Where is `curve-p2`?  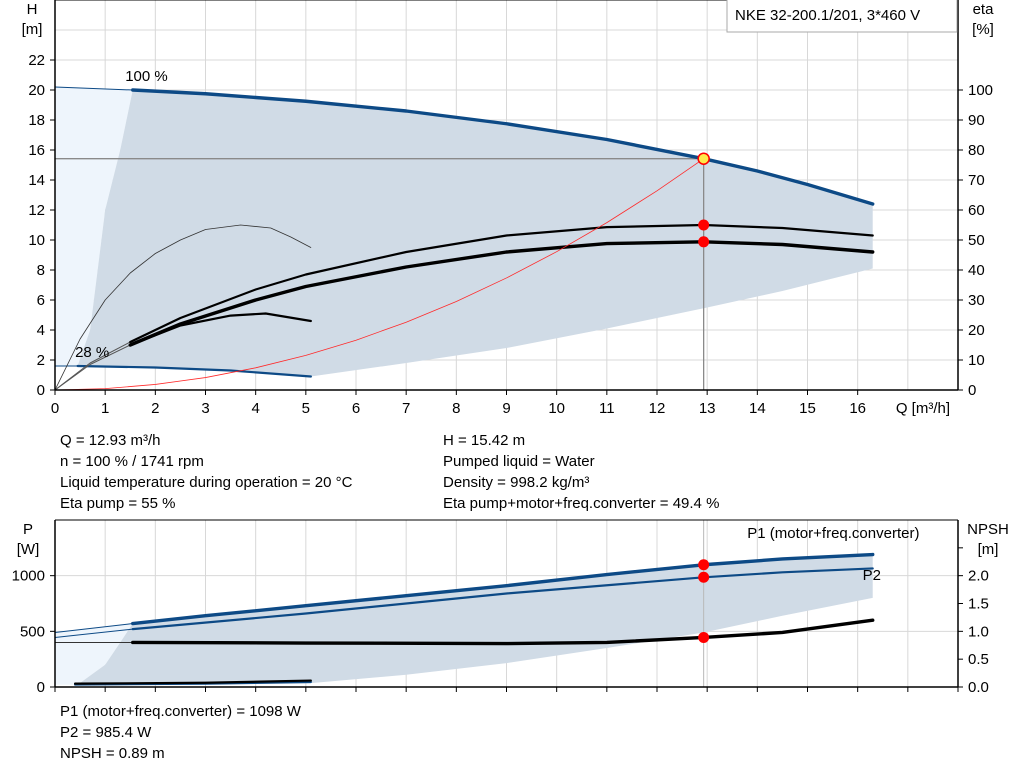
curve-p2 is located at coordinates (502, 599).